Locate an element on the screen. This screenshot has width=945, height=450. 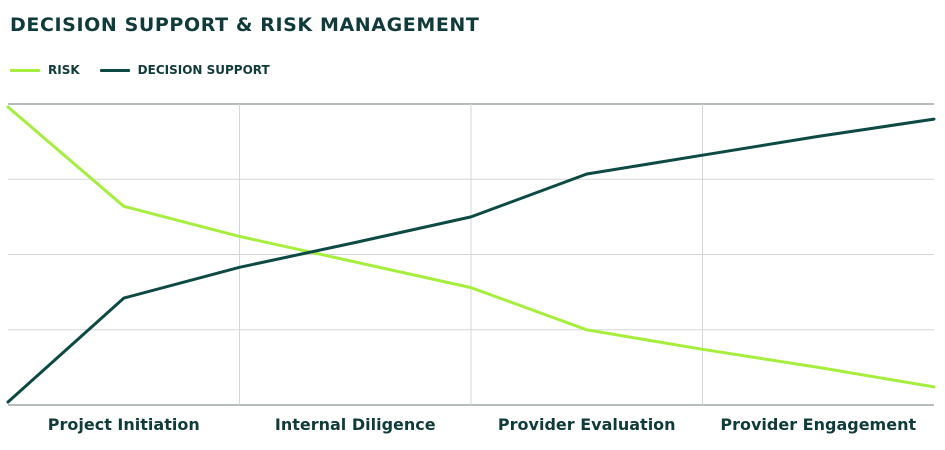
legend-item-risk: RISK is located at coordinates (45, 70).